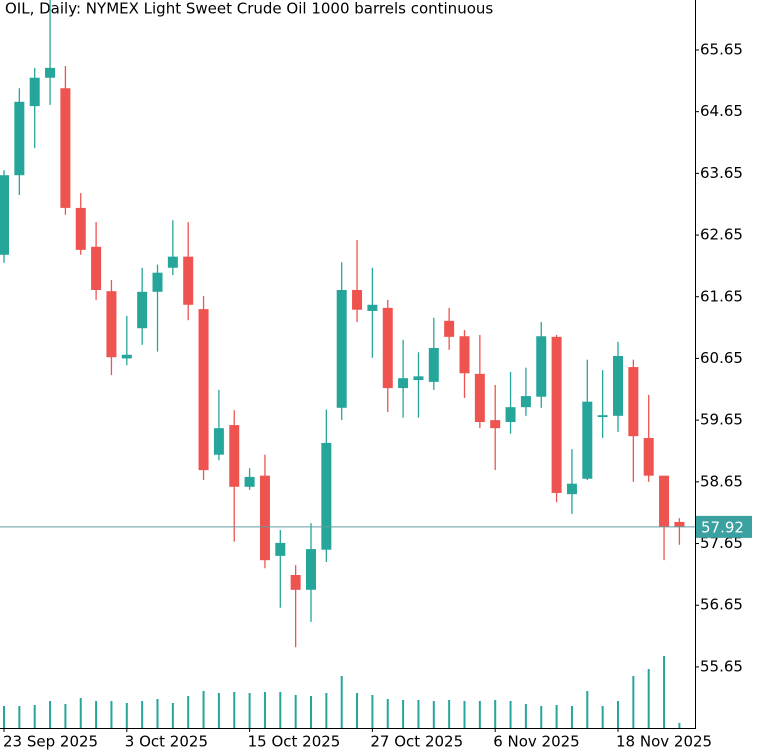 This screenshot has height=750, width=768. I want to click on y-tick-label: 56.65, so click(721, 605).